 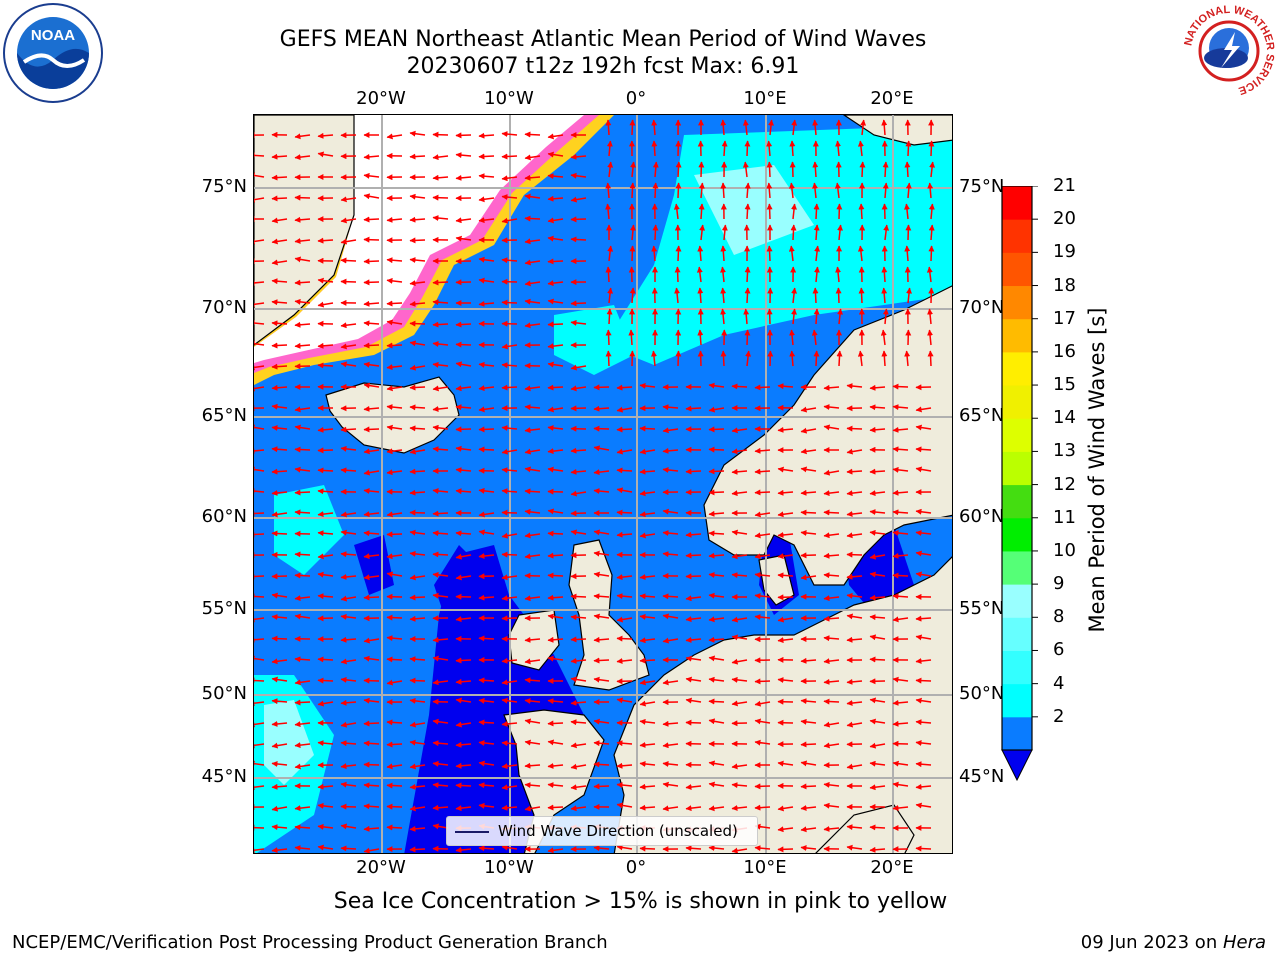 What do you see at coordinates (1151, 942) in the screenshot?
I see `date-text: 09 Jun 2023 on` at bounding box center [1151, 942].